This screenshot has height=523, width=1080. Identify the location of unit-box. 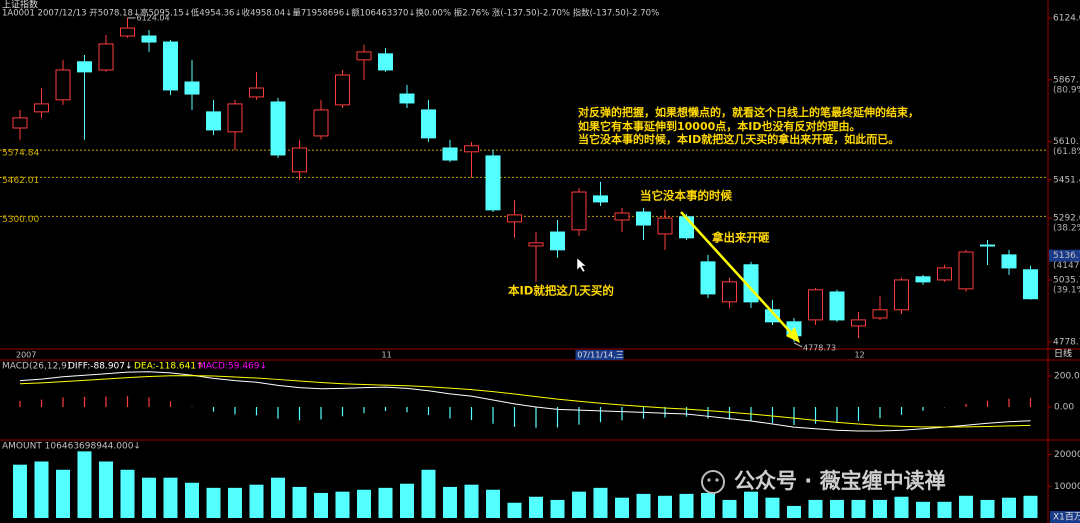
(1065, 517).